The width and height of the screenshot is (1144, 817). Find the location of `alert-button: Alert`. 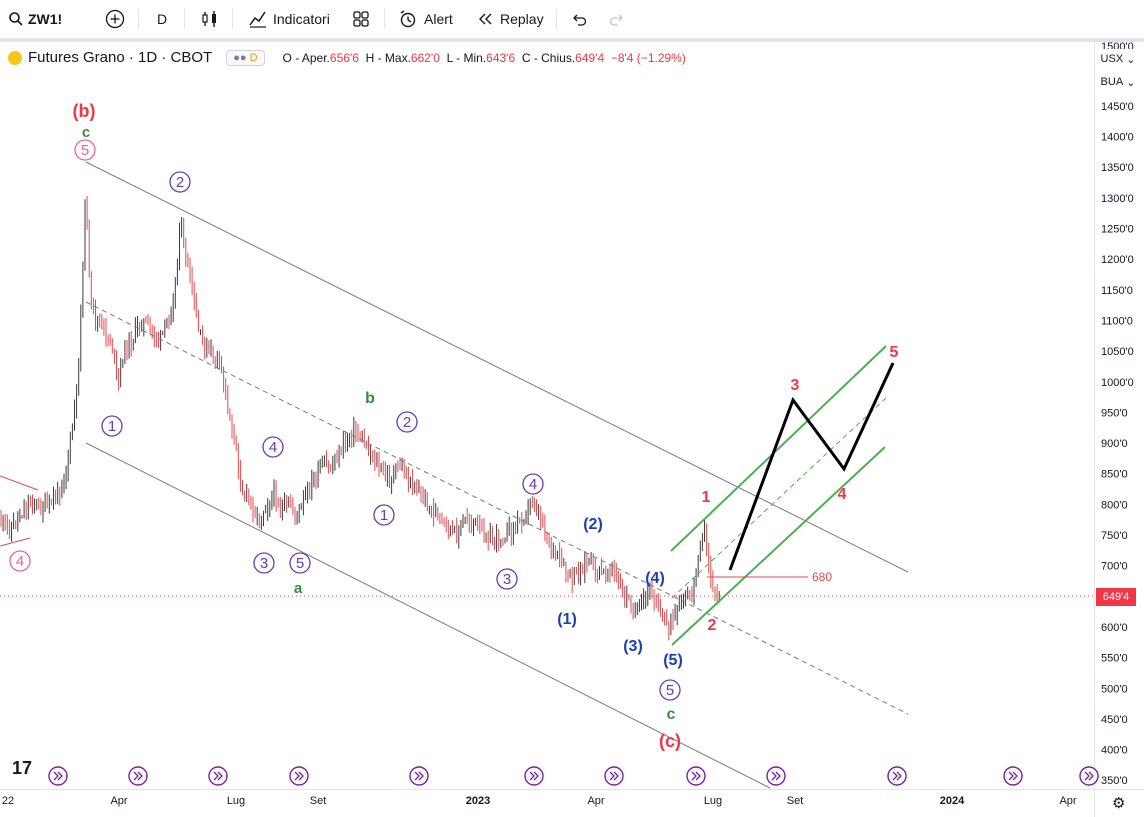

alert-button: Alert is located at coordinates (425, 19).